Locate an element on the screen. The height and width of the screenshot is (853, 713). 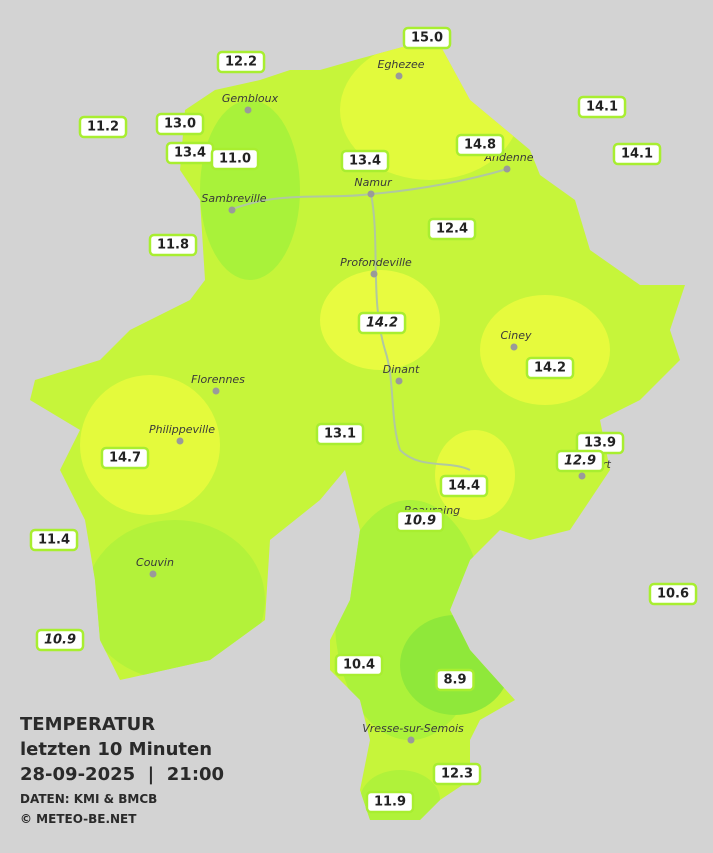
city-label: Dinant is located at coordinates (401, 369).